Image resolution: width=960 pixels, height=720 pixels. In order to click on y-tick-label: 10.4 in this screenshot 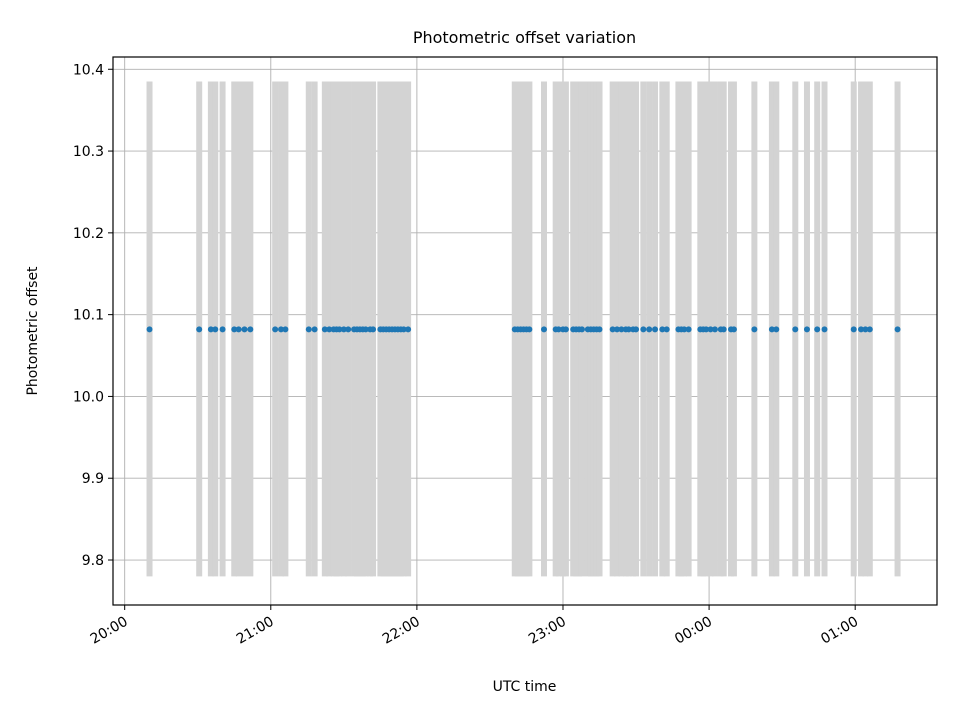, I will do `click(88, 70)`.